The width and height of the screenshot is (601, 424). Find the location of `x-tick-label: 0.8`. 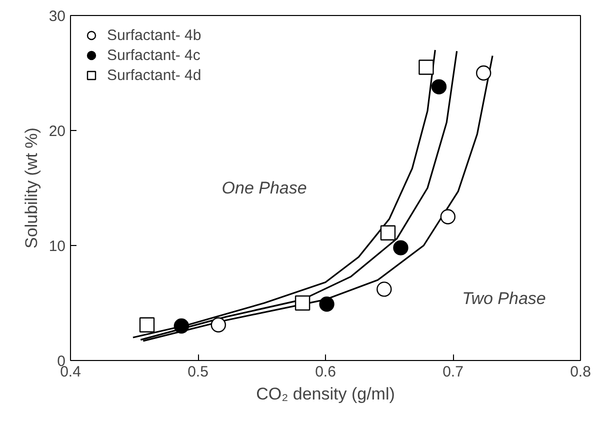

x-tick-label: 0.8 is located at coordinates (580, 372).